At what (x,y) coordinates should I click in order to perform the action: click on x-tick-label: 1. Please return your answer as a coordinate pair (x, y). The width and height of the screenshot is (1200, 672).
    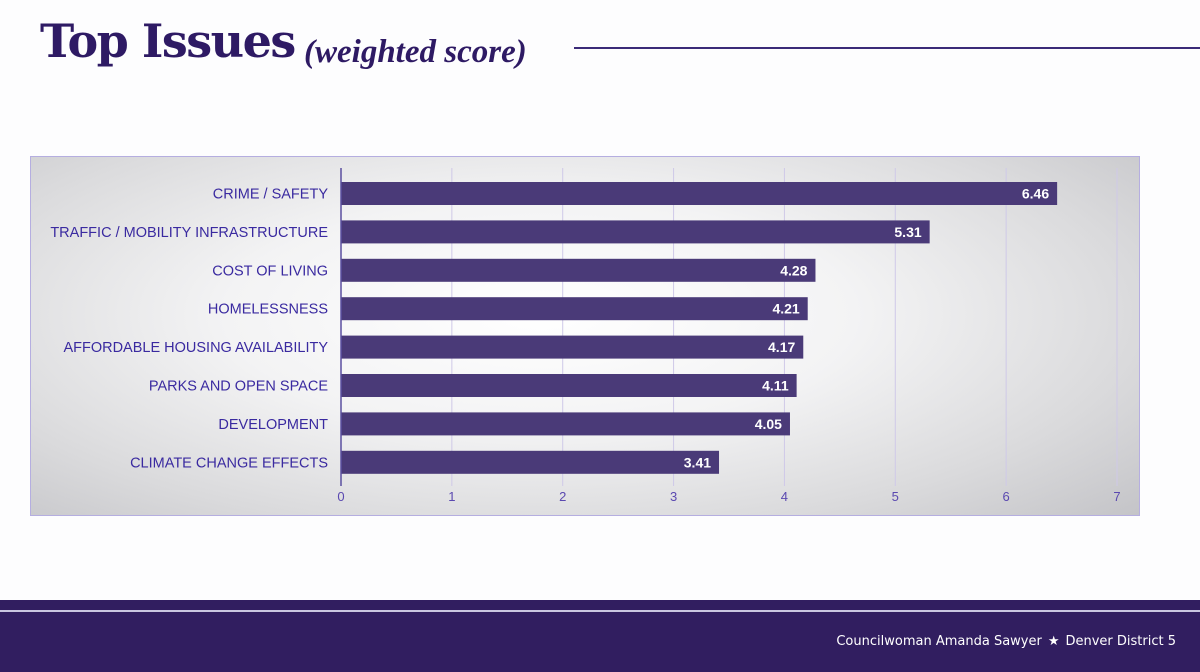
    Looking at the image, I should click on (451, 496).